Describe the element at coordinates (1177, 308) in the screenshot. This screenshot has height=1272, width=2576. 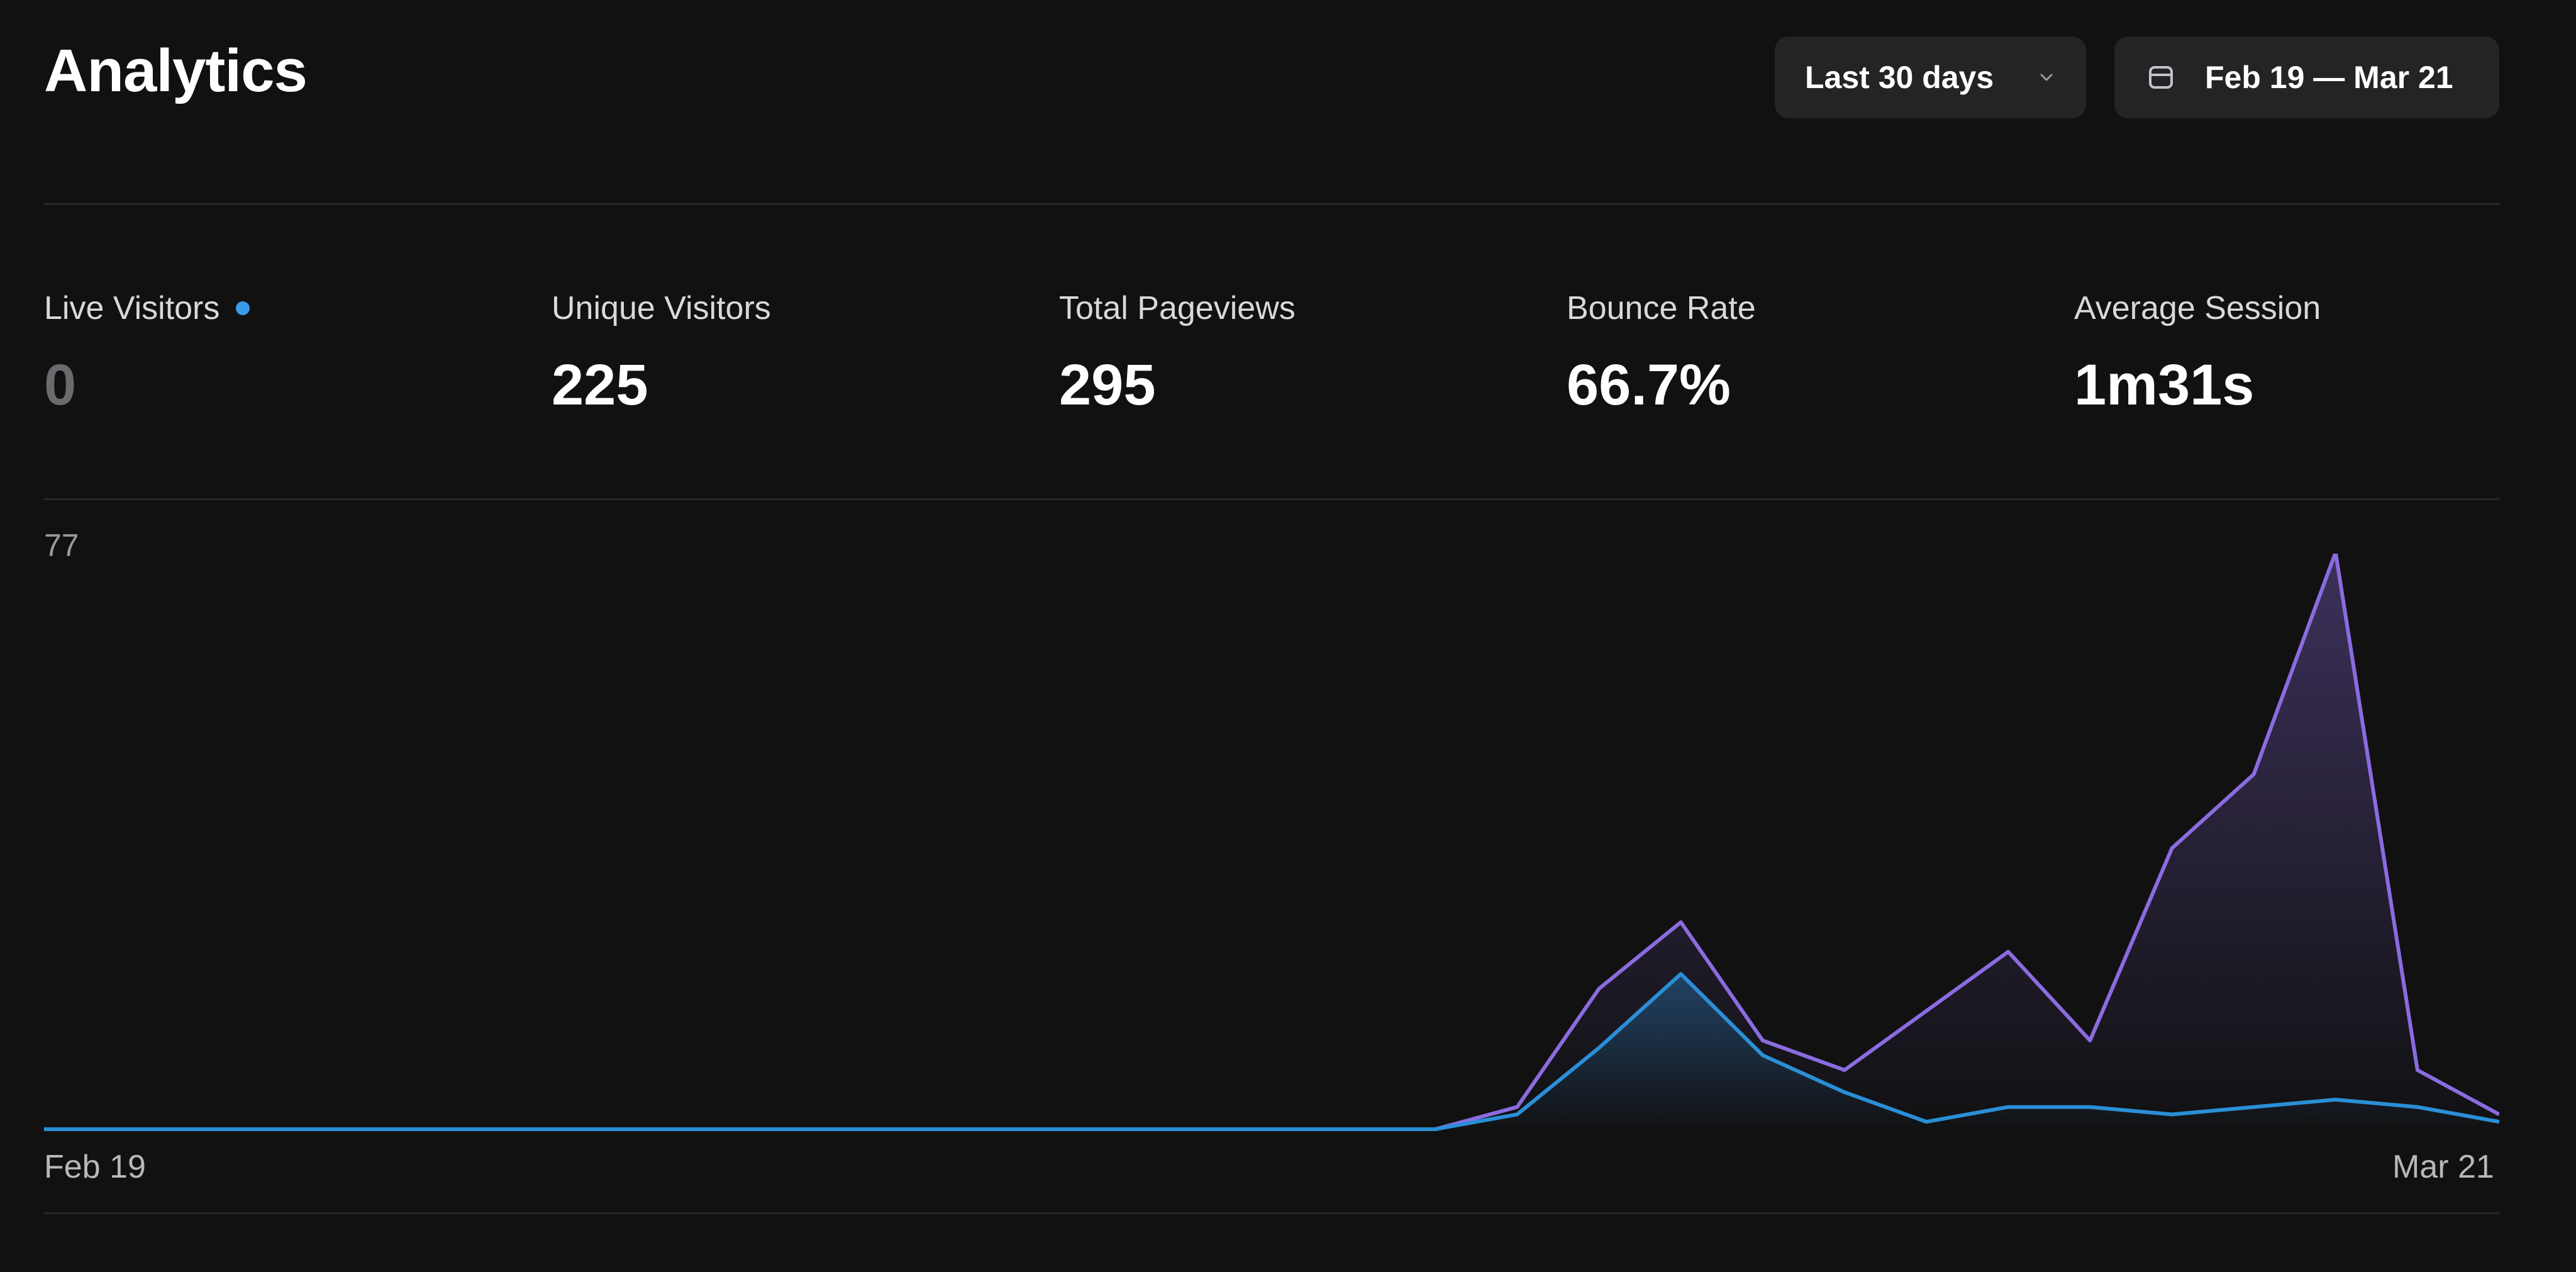
I see `stat-label: Total Pageviews` at that location.